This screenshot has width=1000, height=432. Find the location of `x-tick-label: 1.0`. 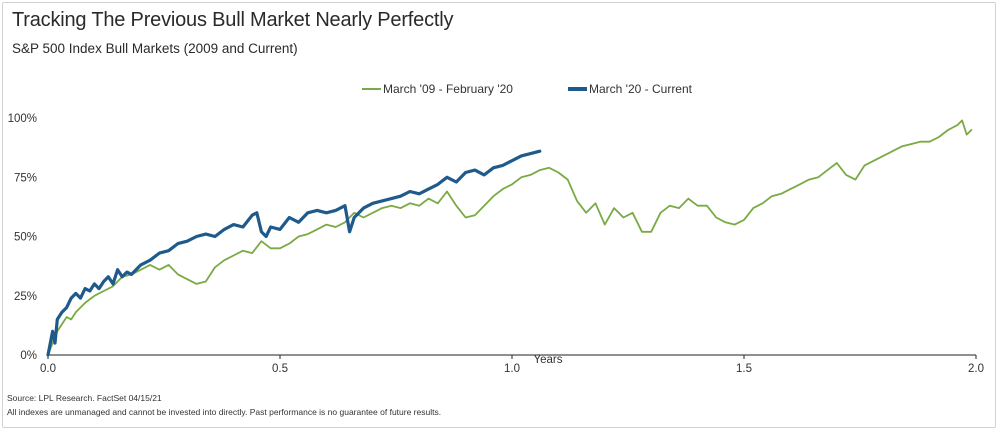

x-tick-label: 1.0 is located at coordinates (512, 369).